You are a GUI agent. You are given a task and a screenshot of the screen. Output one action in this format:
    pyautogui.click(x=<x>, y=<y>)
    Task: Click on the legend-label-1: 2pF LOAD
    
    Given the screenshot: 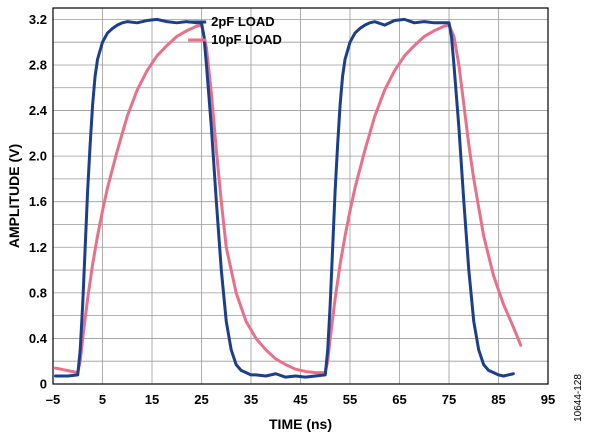 What is the action you would take?
    pyautogui.click(x=243, y=21)
    